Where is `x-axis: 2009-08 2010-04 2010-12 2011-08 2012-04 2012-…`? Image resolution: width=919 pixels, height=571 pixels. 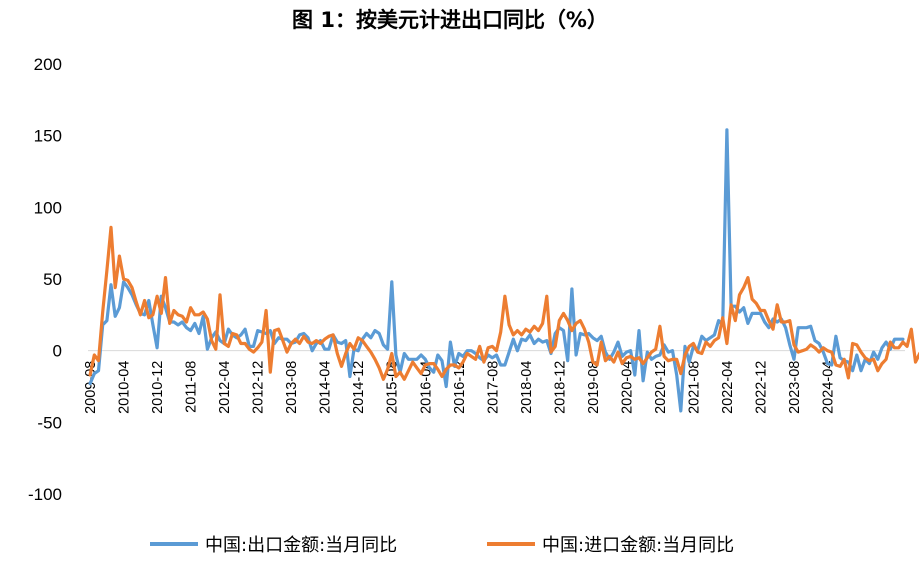
x-axis: 2009-08 2010-04 2010-12 2011-08 2012-04 2012-… is located at coordinates (459, 387).